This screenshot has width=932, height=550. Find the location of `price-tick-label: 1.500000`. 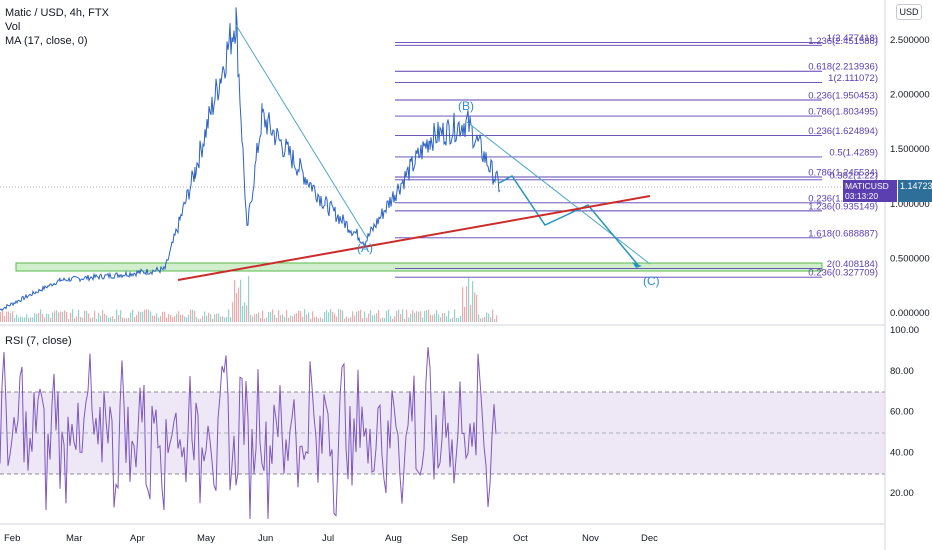

price-tick-label: 1.500000 is located at coordinates (910, 149).